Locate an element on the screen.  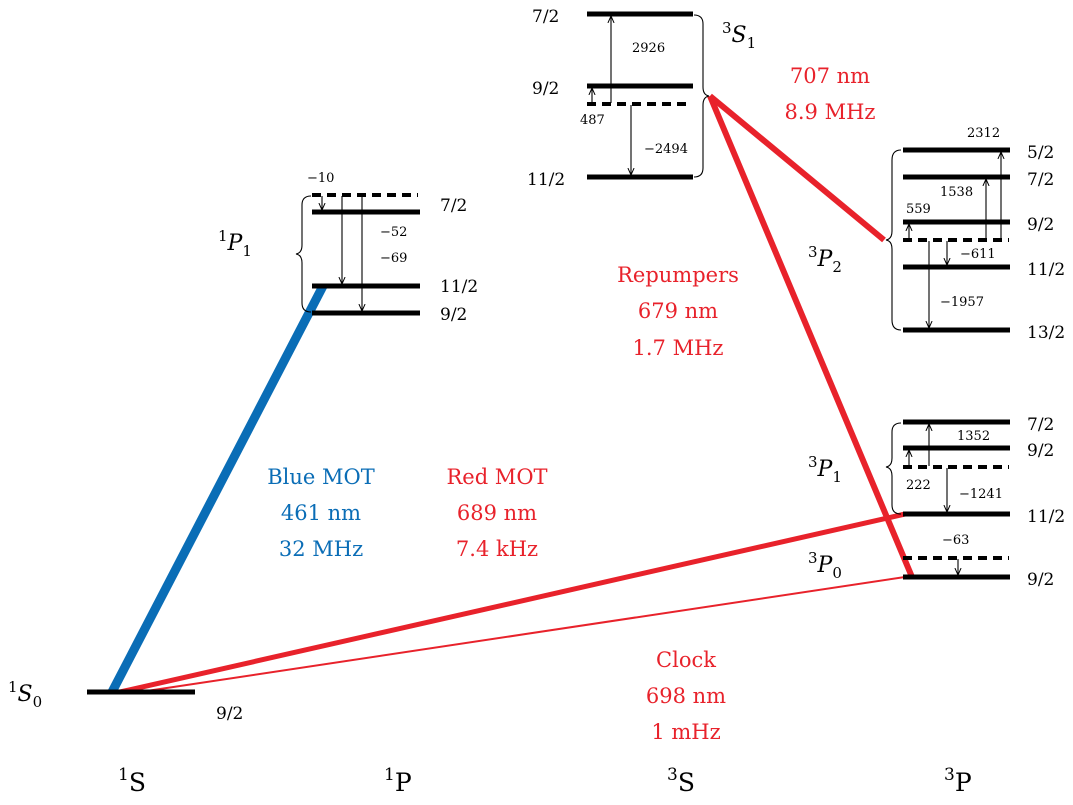
brace-3p2 is located at coordinates (893, 240).